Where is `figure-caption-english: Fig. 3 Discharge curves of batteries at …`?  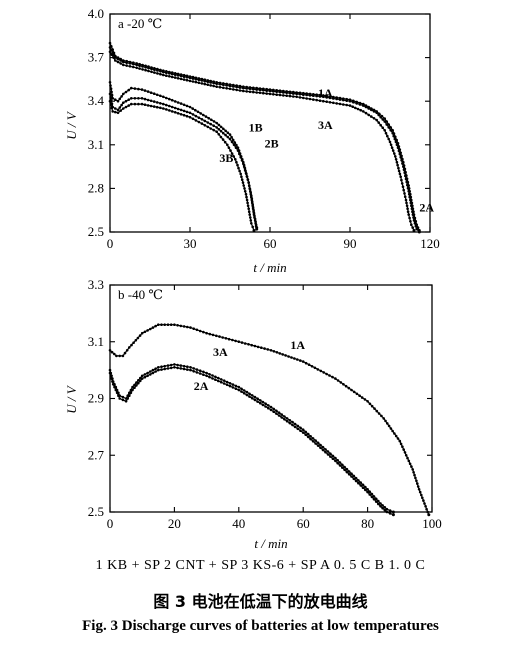
figure-caption-english: Fig. 3 Discharge curves of batteries at … is located at coordinates (260, 626).